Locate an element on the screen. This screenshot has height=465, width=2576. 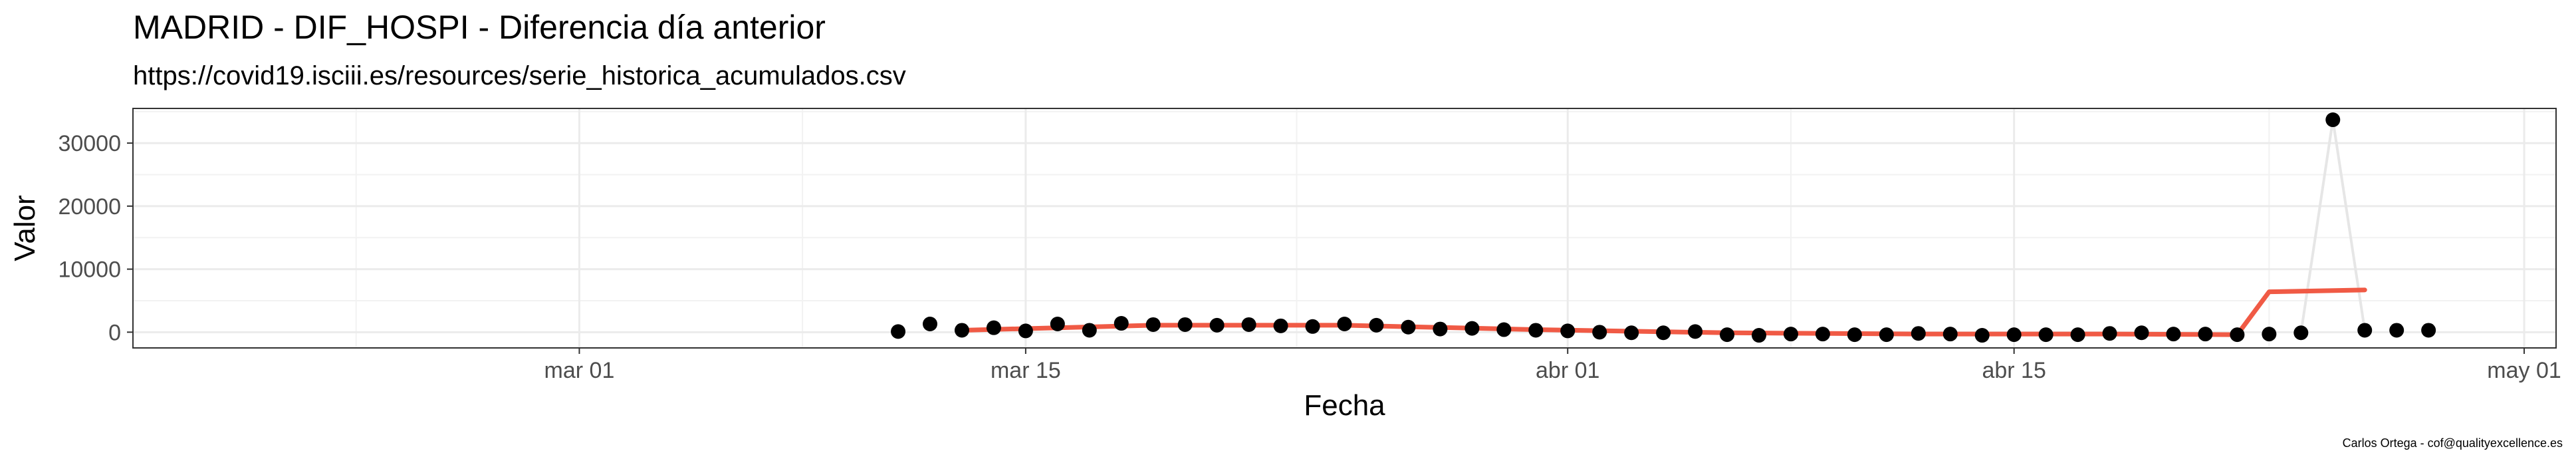
x-tick-label: mar 15 is located at coordinates (1026, 370).